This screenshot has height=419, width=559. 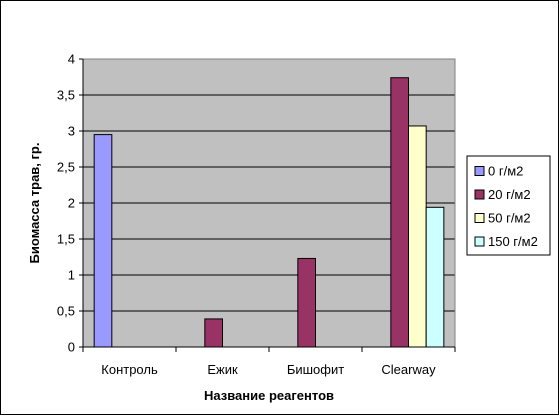 I want to click on legend: 0 г/м2 20 г/м2 50 г/м2 150 г/м2, so click(x=508, y=205).